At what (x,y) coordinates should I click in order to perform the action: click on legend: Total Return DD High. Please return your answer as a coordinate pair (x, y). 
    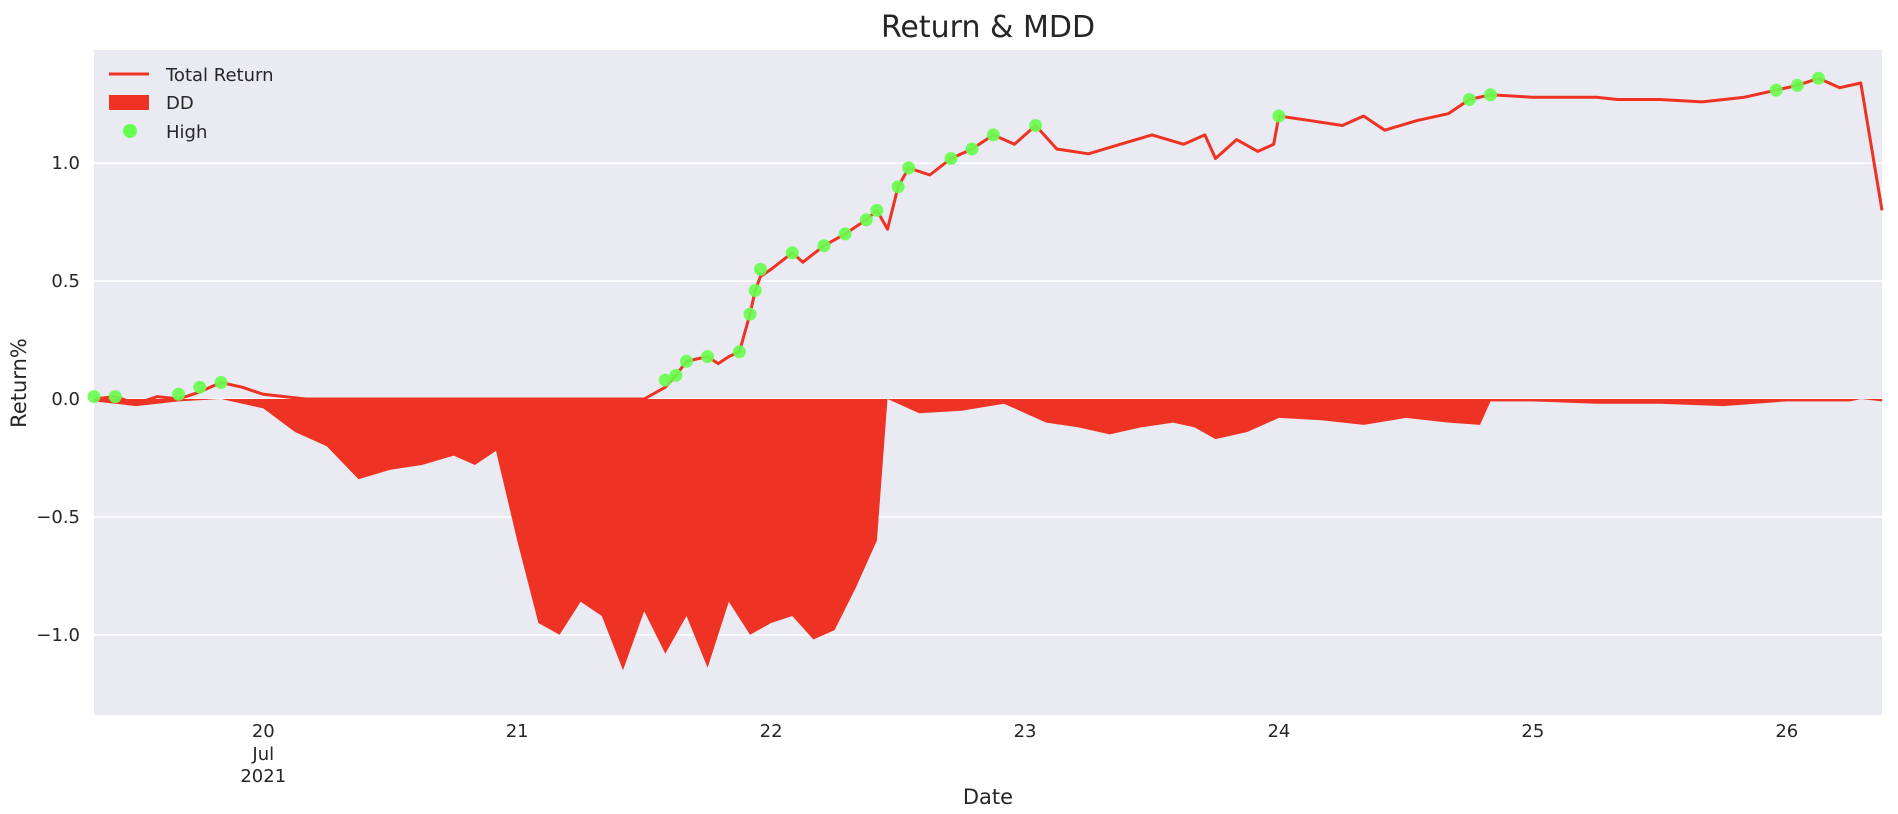
    Looking at the image, I should click on (191, 104).